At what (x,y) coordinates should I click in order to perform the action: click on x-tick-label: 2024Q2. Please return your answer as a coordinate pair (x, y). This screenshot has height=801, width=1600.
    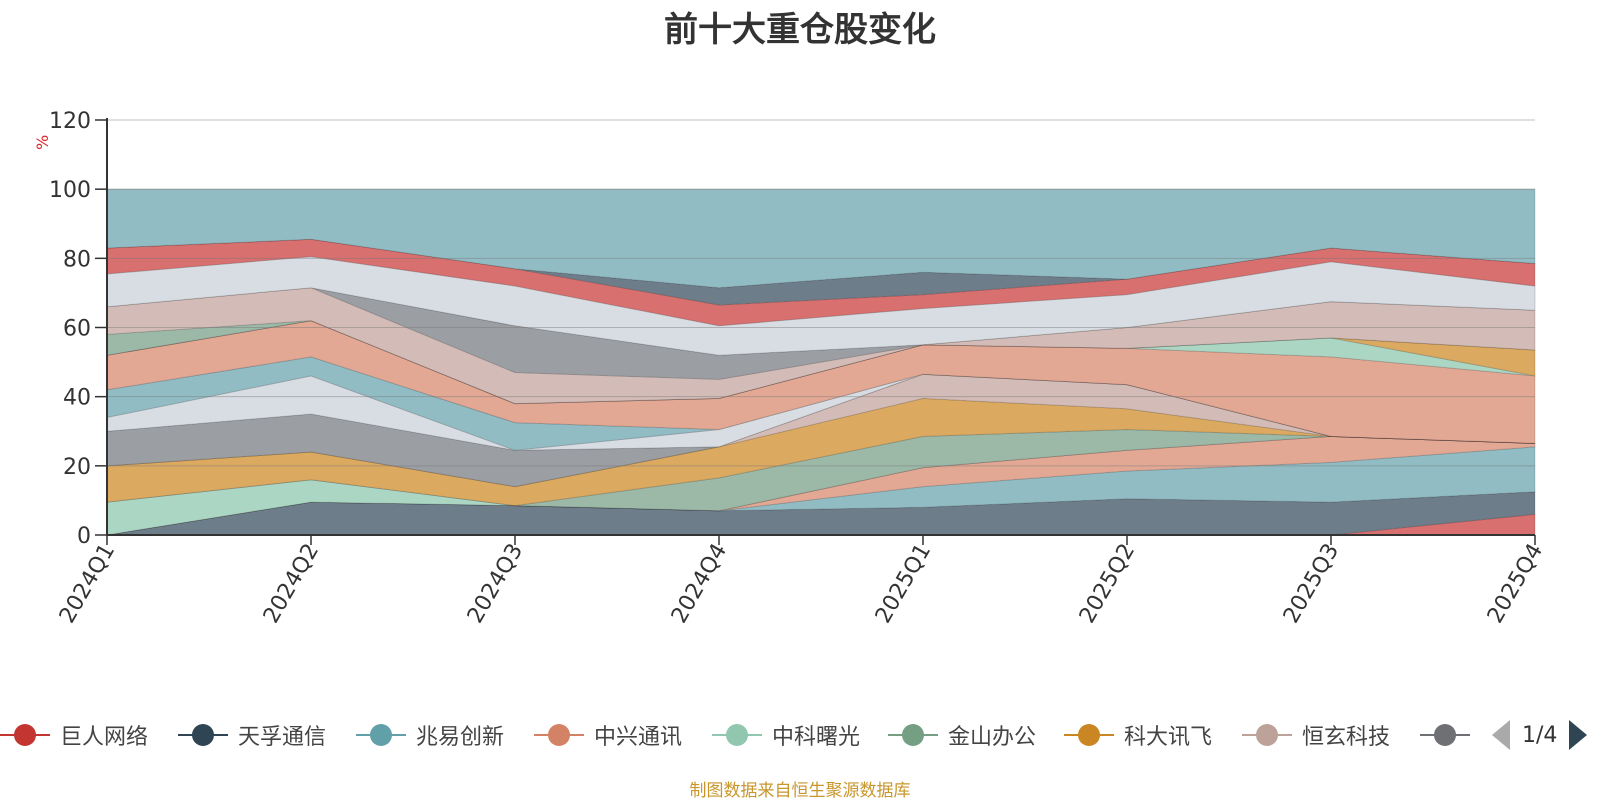
    Looking at the image, I should click on (291, 584).